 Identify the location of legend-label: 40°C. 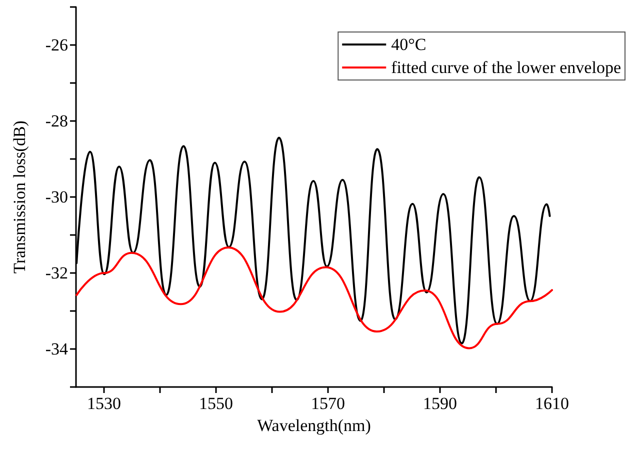
(408, 44).